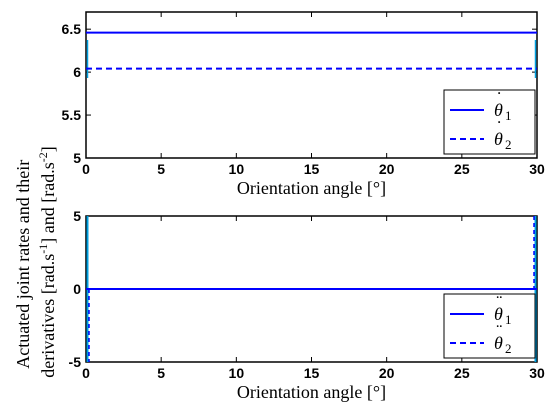  I want to click on y-tick-label: 0, so click(77, 289).